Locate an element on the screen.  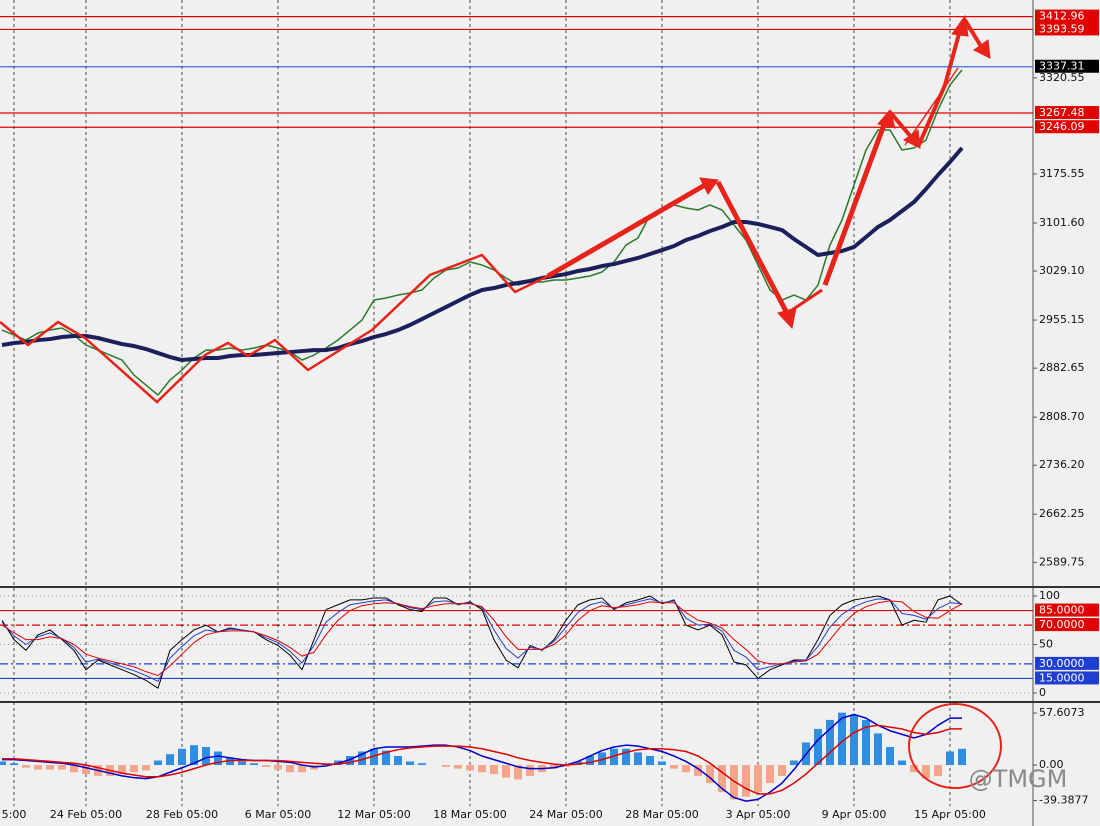
level-label: 85.0000 is located at coordinates (1062, 610).